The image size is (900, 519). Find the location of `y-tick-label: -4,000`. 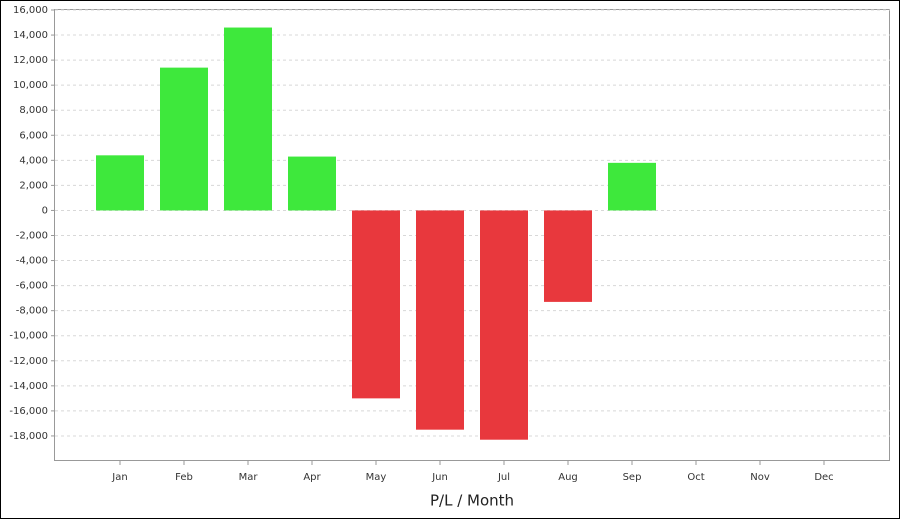

y-tick-label: -4,000 is located at coordinates (32, 261).